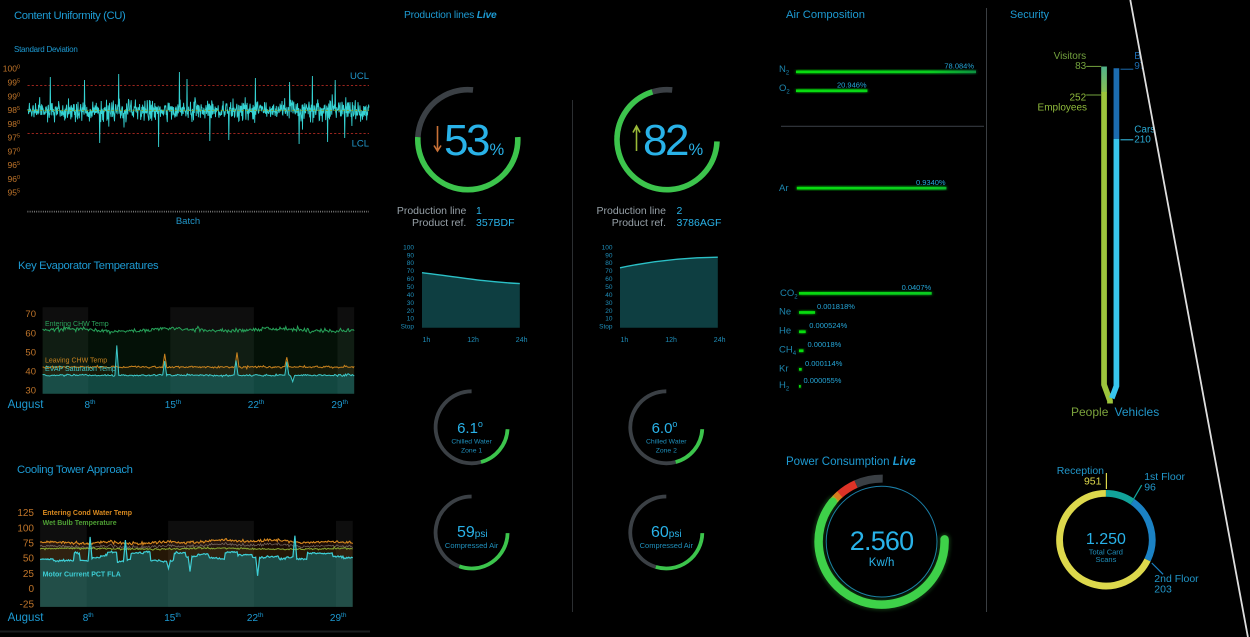 This screenshot has width=1250, height=637. Describe the element at coordinates (931, 182) in the screenshot. I see `svg-text: 0.9340%` at that location.